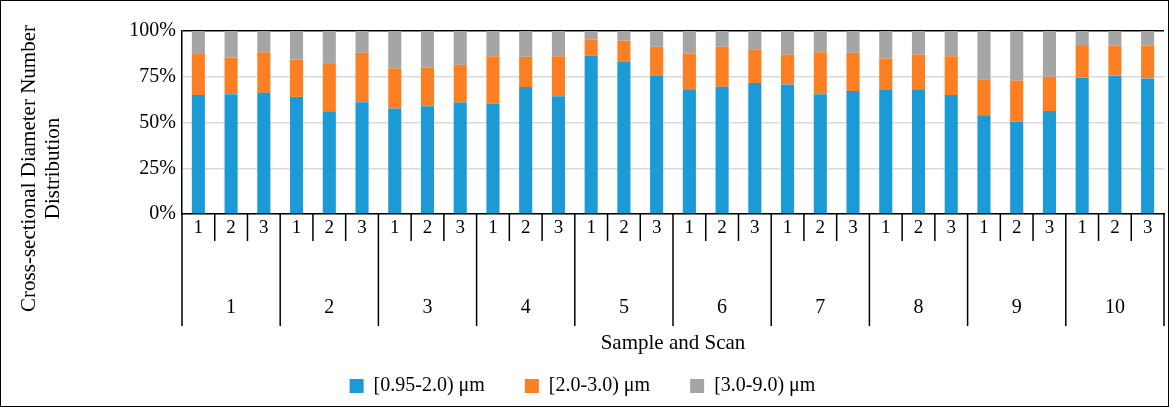  What do you see at coordinates (673, 341) in the screenshot?
I see `x-axis-title: Sample and Scan` at bounding box center [673, 341].